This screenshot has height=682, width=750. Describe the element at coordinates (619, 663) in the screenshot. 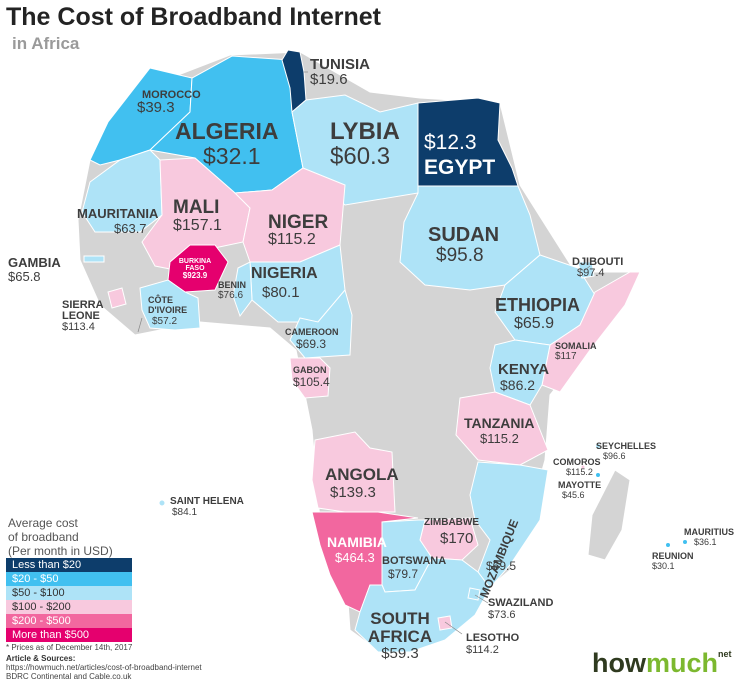

I see `logo-part-how: how` at that location.